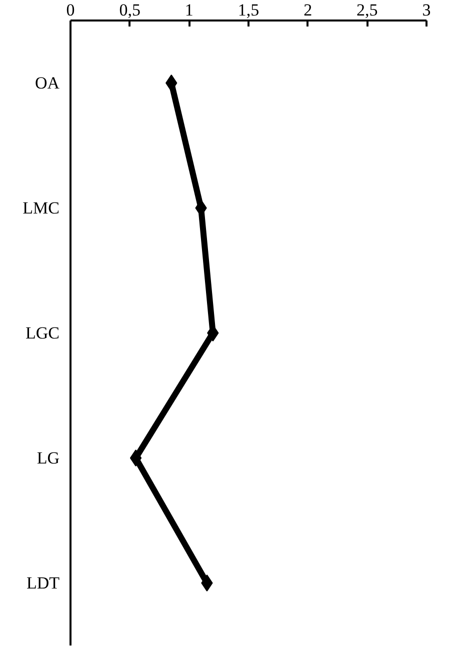 The height and width of the screenshot is (655, 451). I want to click on y-tick-label: LG, so click(48, 458).